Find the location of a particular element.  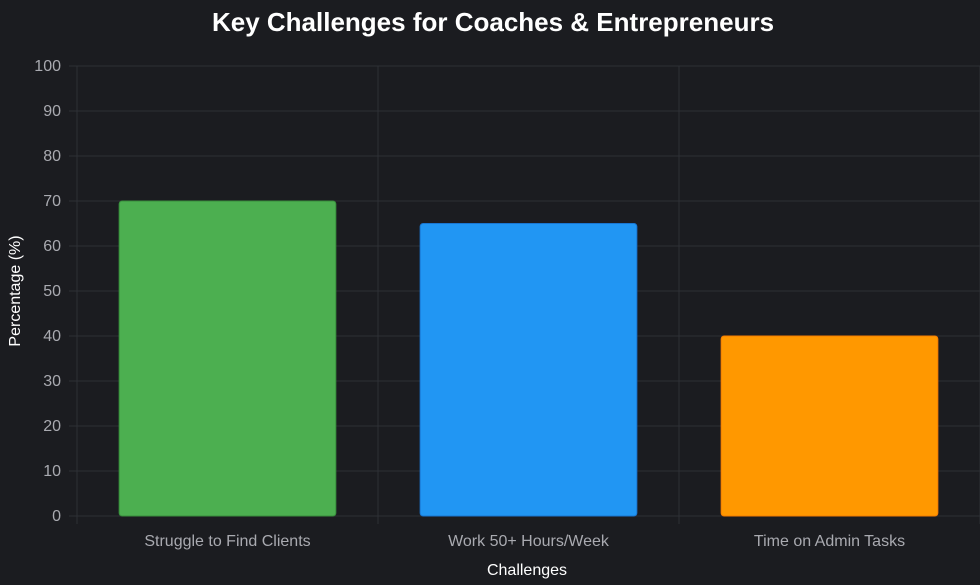

x-tick-label: Time on Admin Tasks is located at coordinates (829, 541).